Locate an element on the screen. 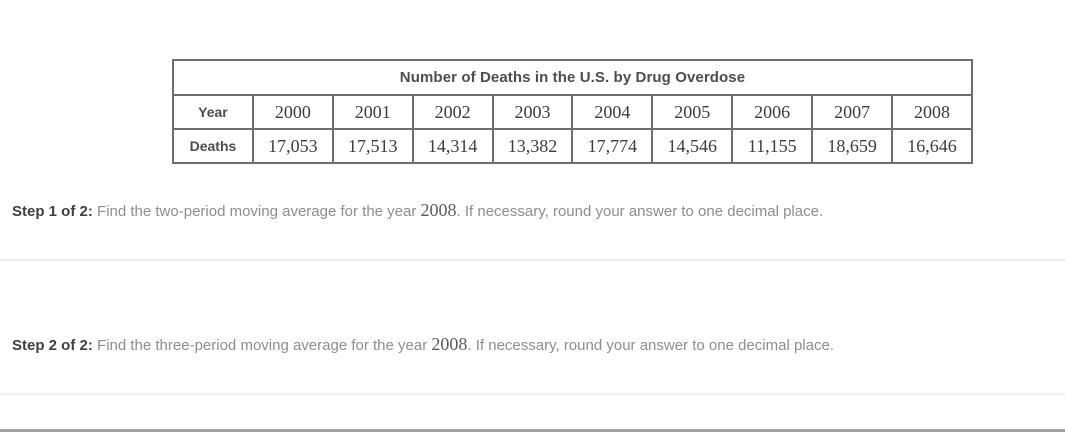 Image resolution: width=1065 pixels, height=434 pixels. year-cell: 2007 is located at coordinates (852, 112).